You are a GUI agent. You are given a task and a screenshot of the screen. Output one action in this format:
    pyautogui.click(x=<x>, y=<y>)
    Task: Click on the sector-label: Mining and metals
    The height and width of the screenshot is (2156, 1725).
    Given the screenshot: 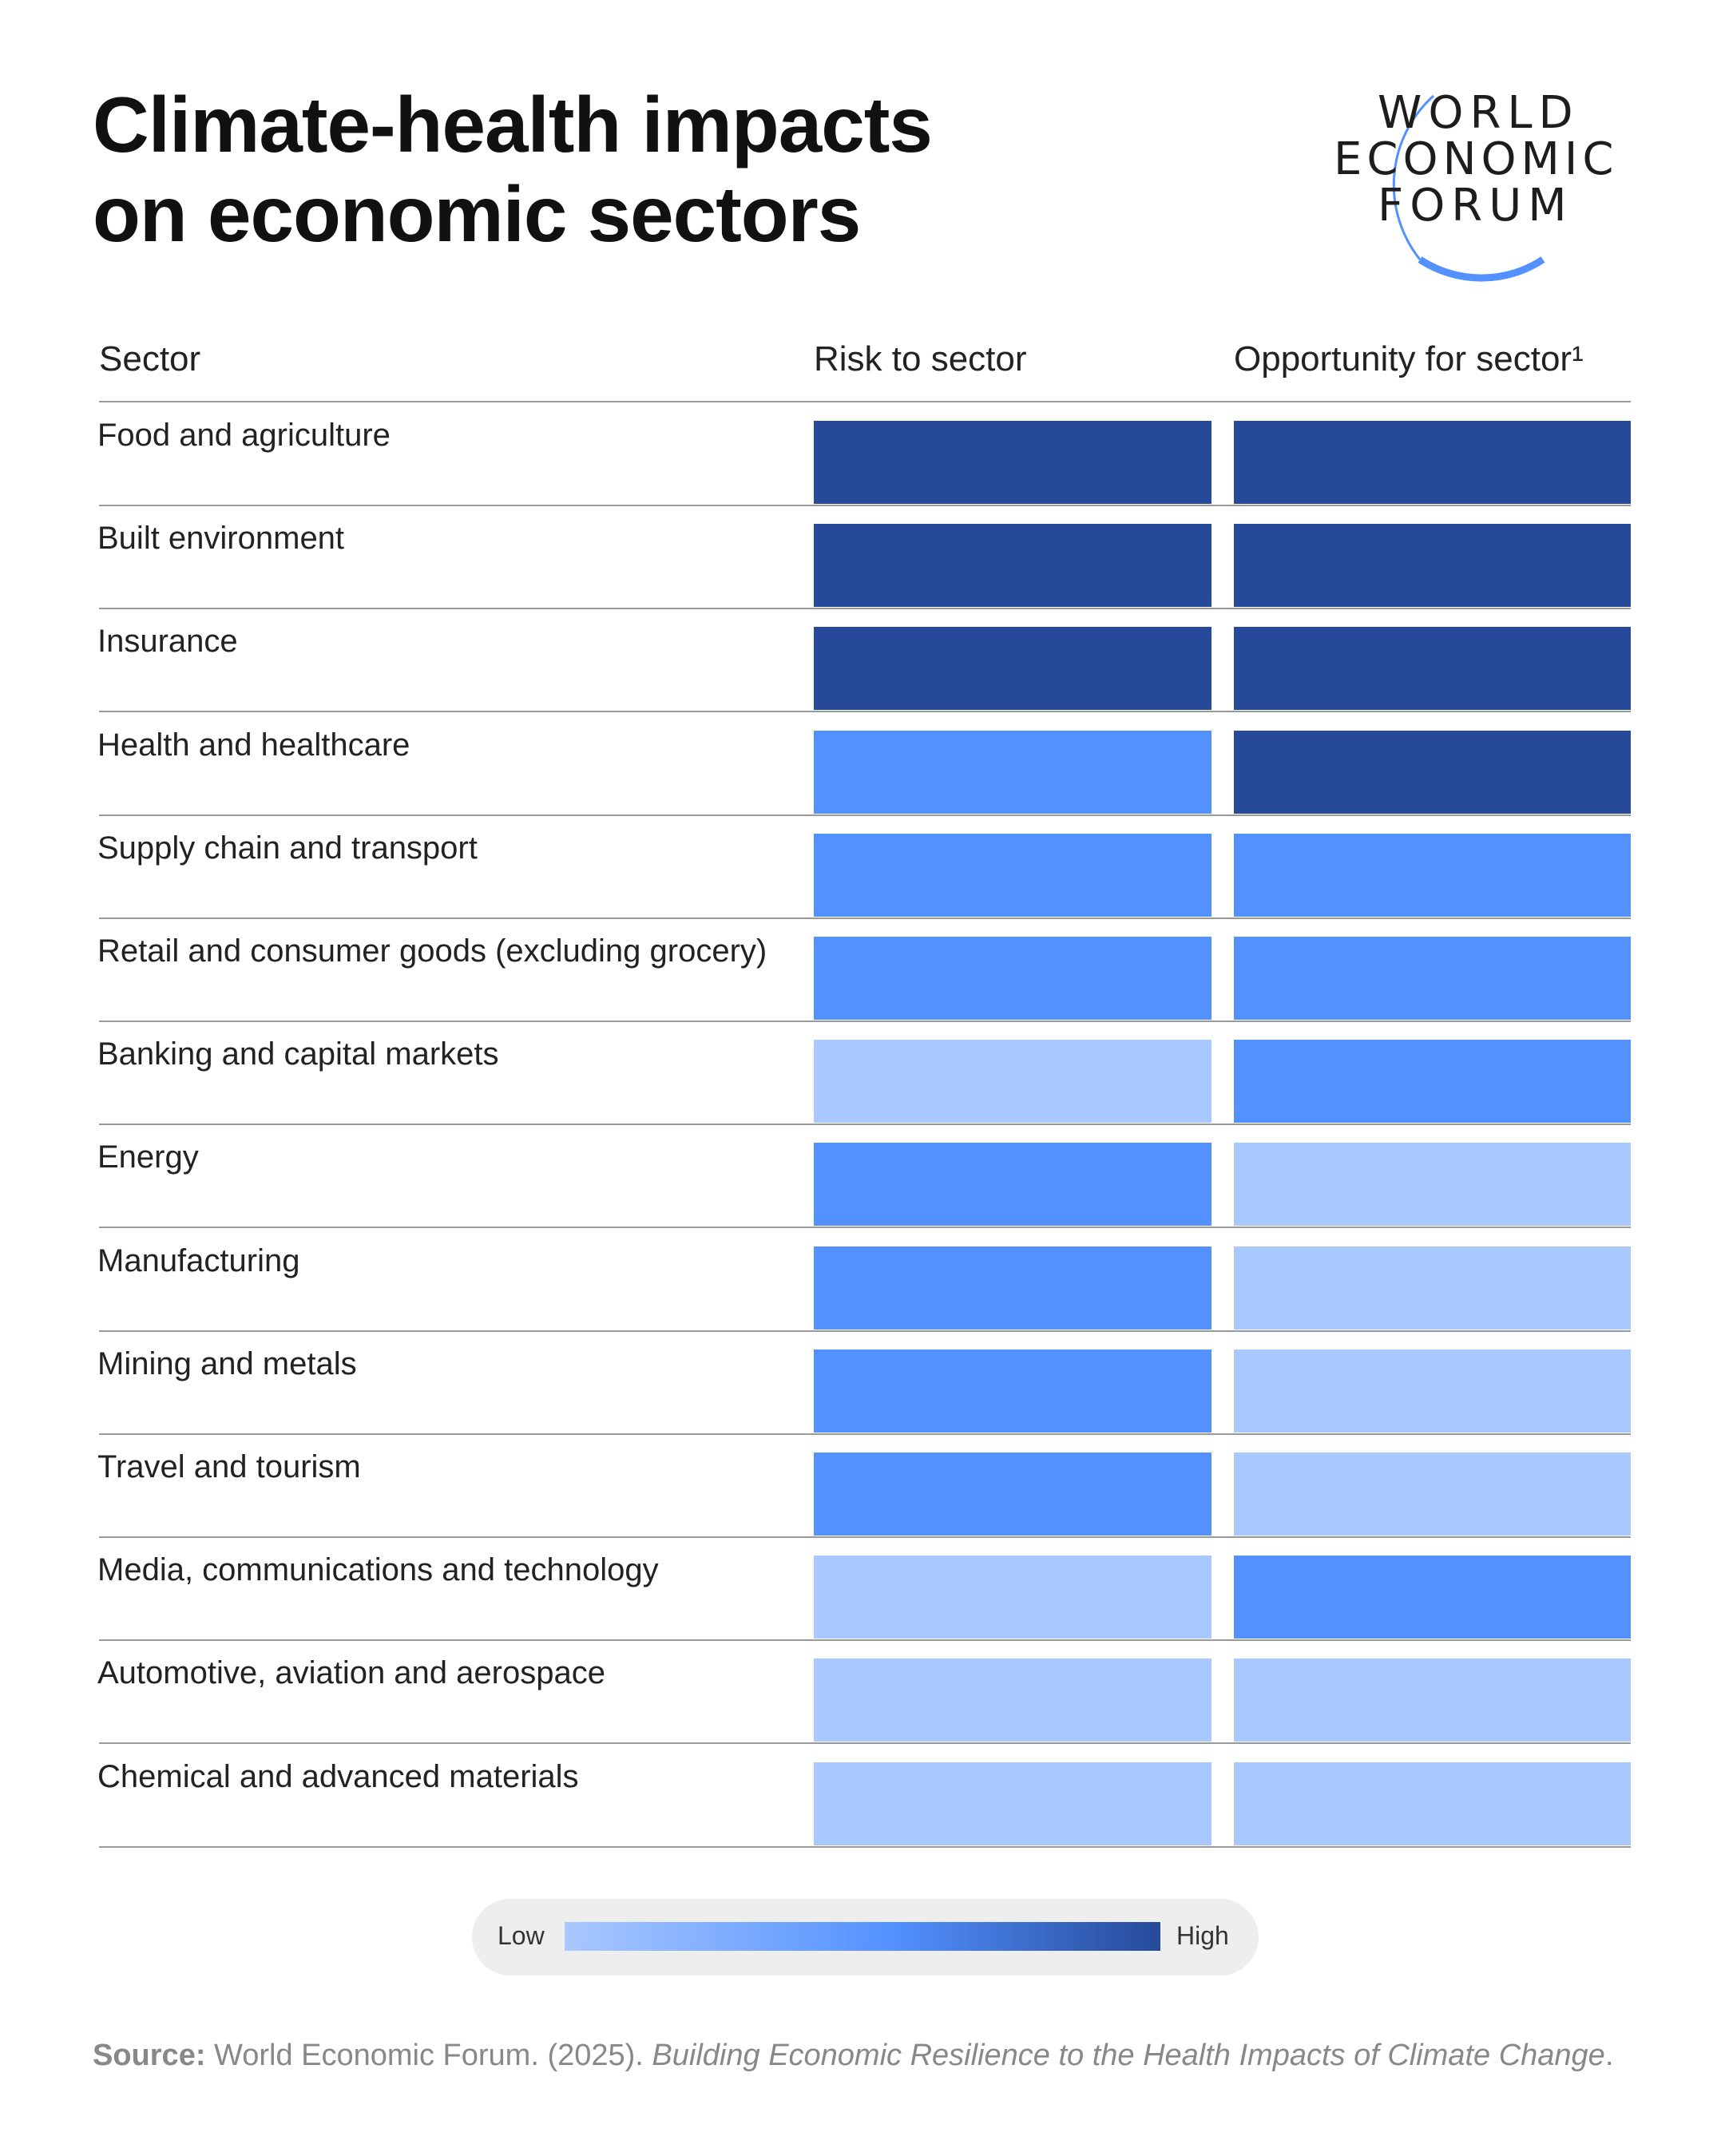 What is the action you would take?
    pyautogui.click(x=227, y=1363)
    